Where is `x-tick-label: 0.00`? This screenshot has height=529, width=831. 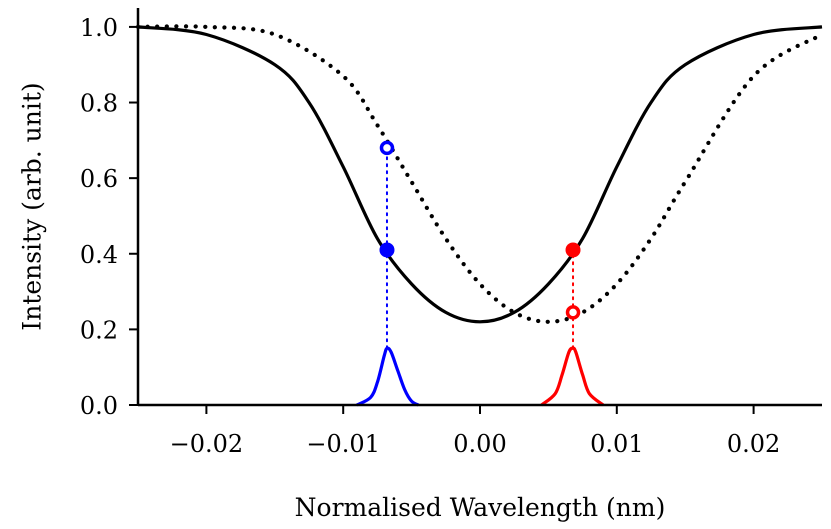 x-tick-label: 0.00 is located at coordinates (479, 444).